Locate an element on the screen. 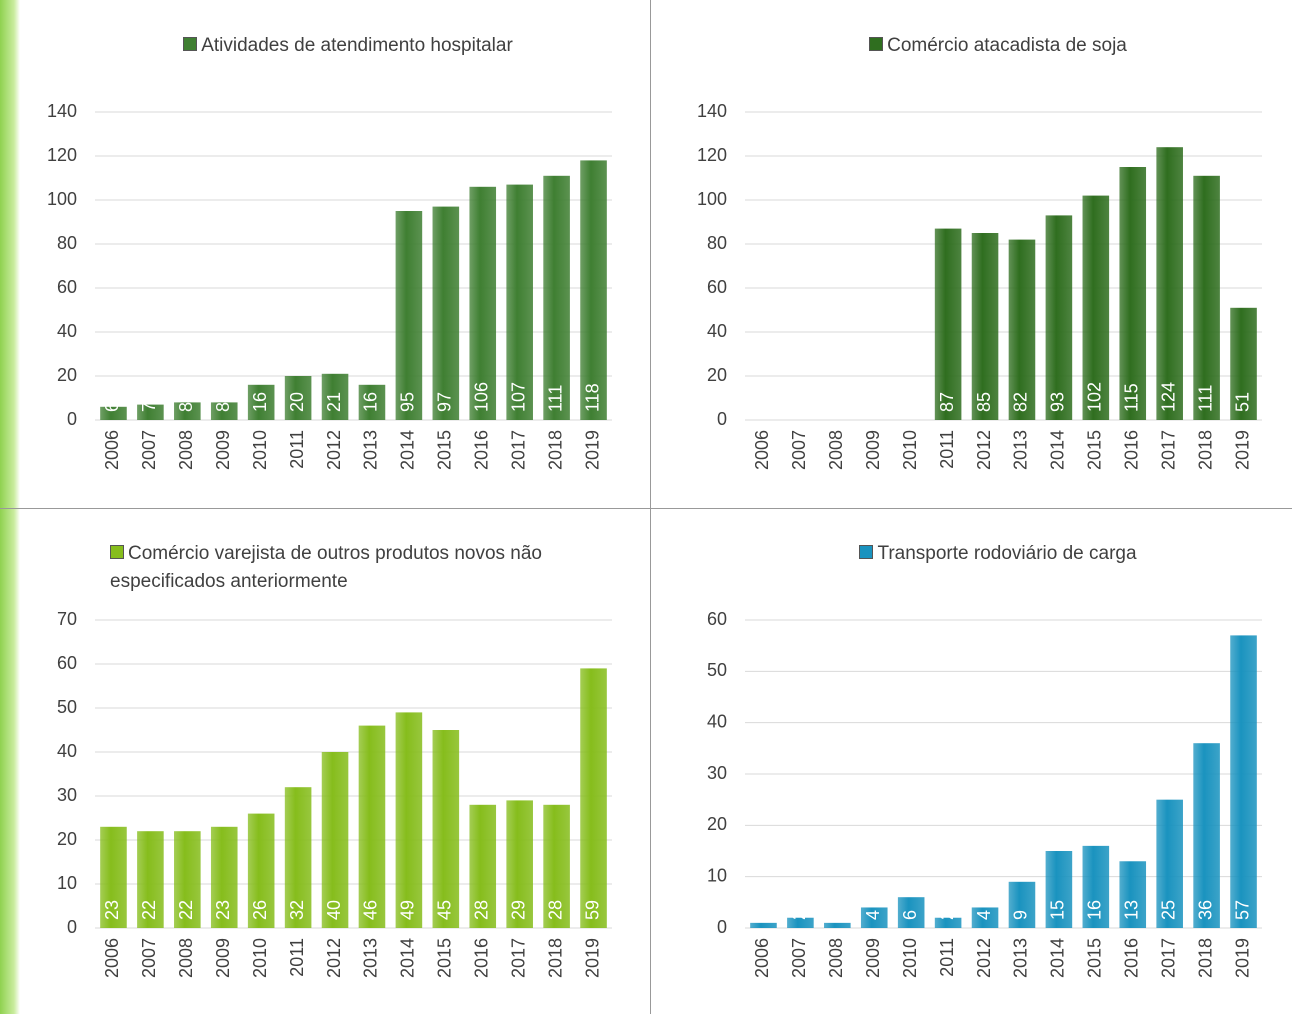  y-tick-label: 20 is located at coordinates (717, 824).